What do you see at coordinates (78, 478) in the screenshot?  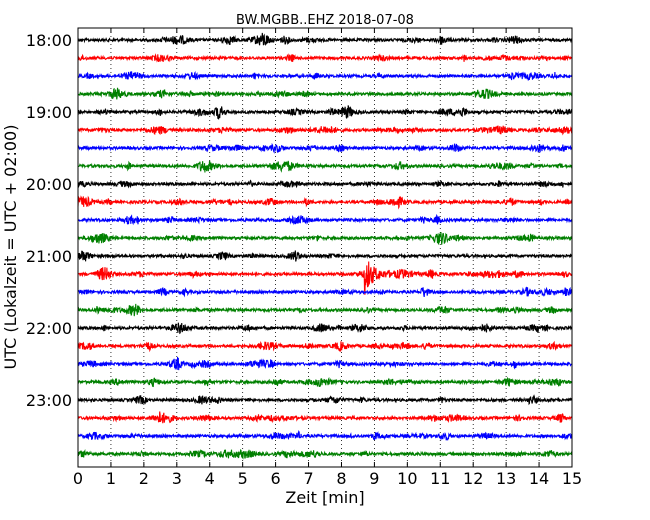 I see `x-tick-label-0: 0` at bounding box center [78, 478].